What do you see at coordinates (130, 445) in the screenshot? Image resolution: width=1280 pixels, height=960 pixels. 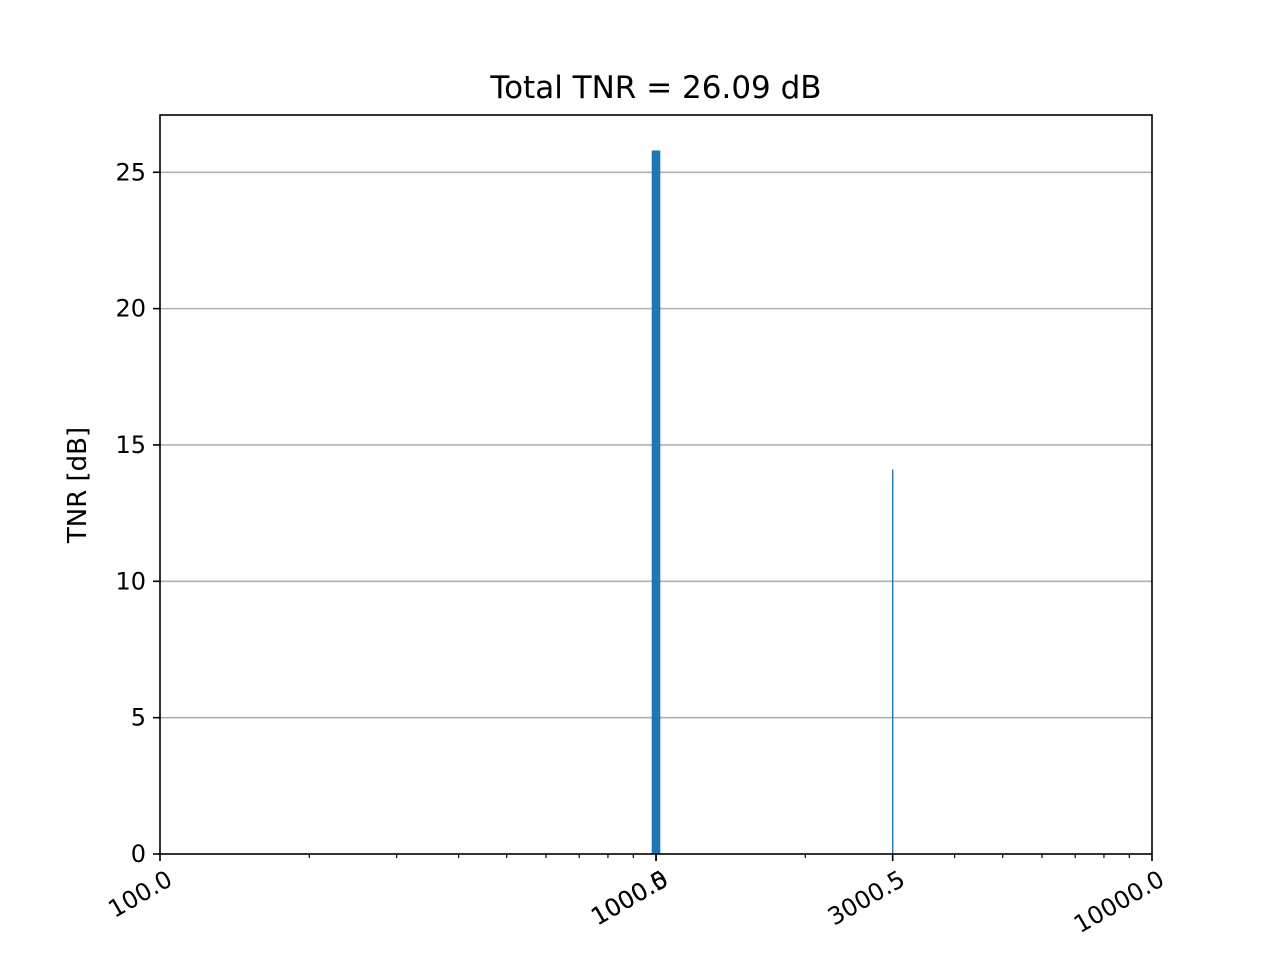 I see `y-tick-label: 15` at bounding box center [130, 445].